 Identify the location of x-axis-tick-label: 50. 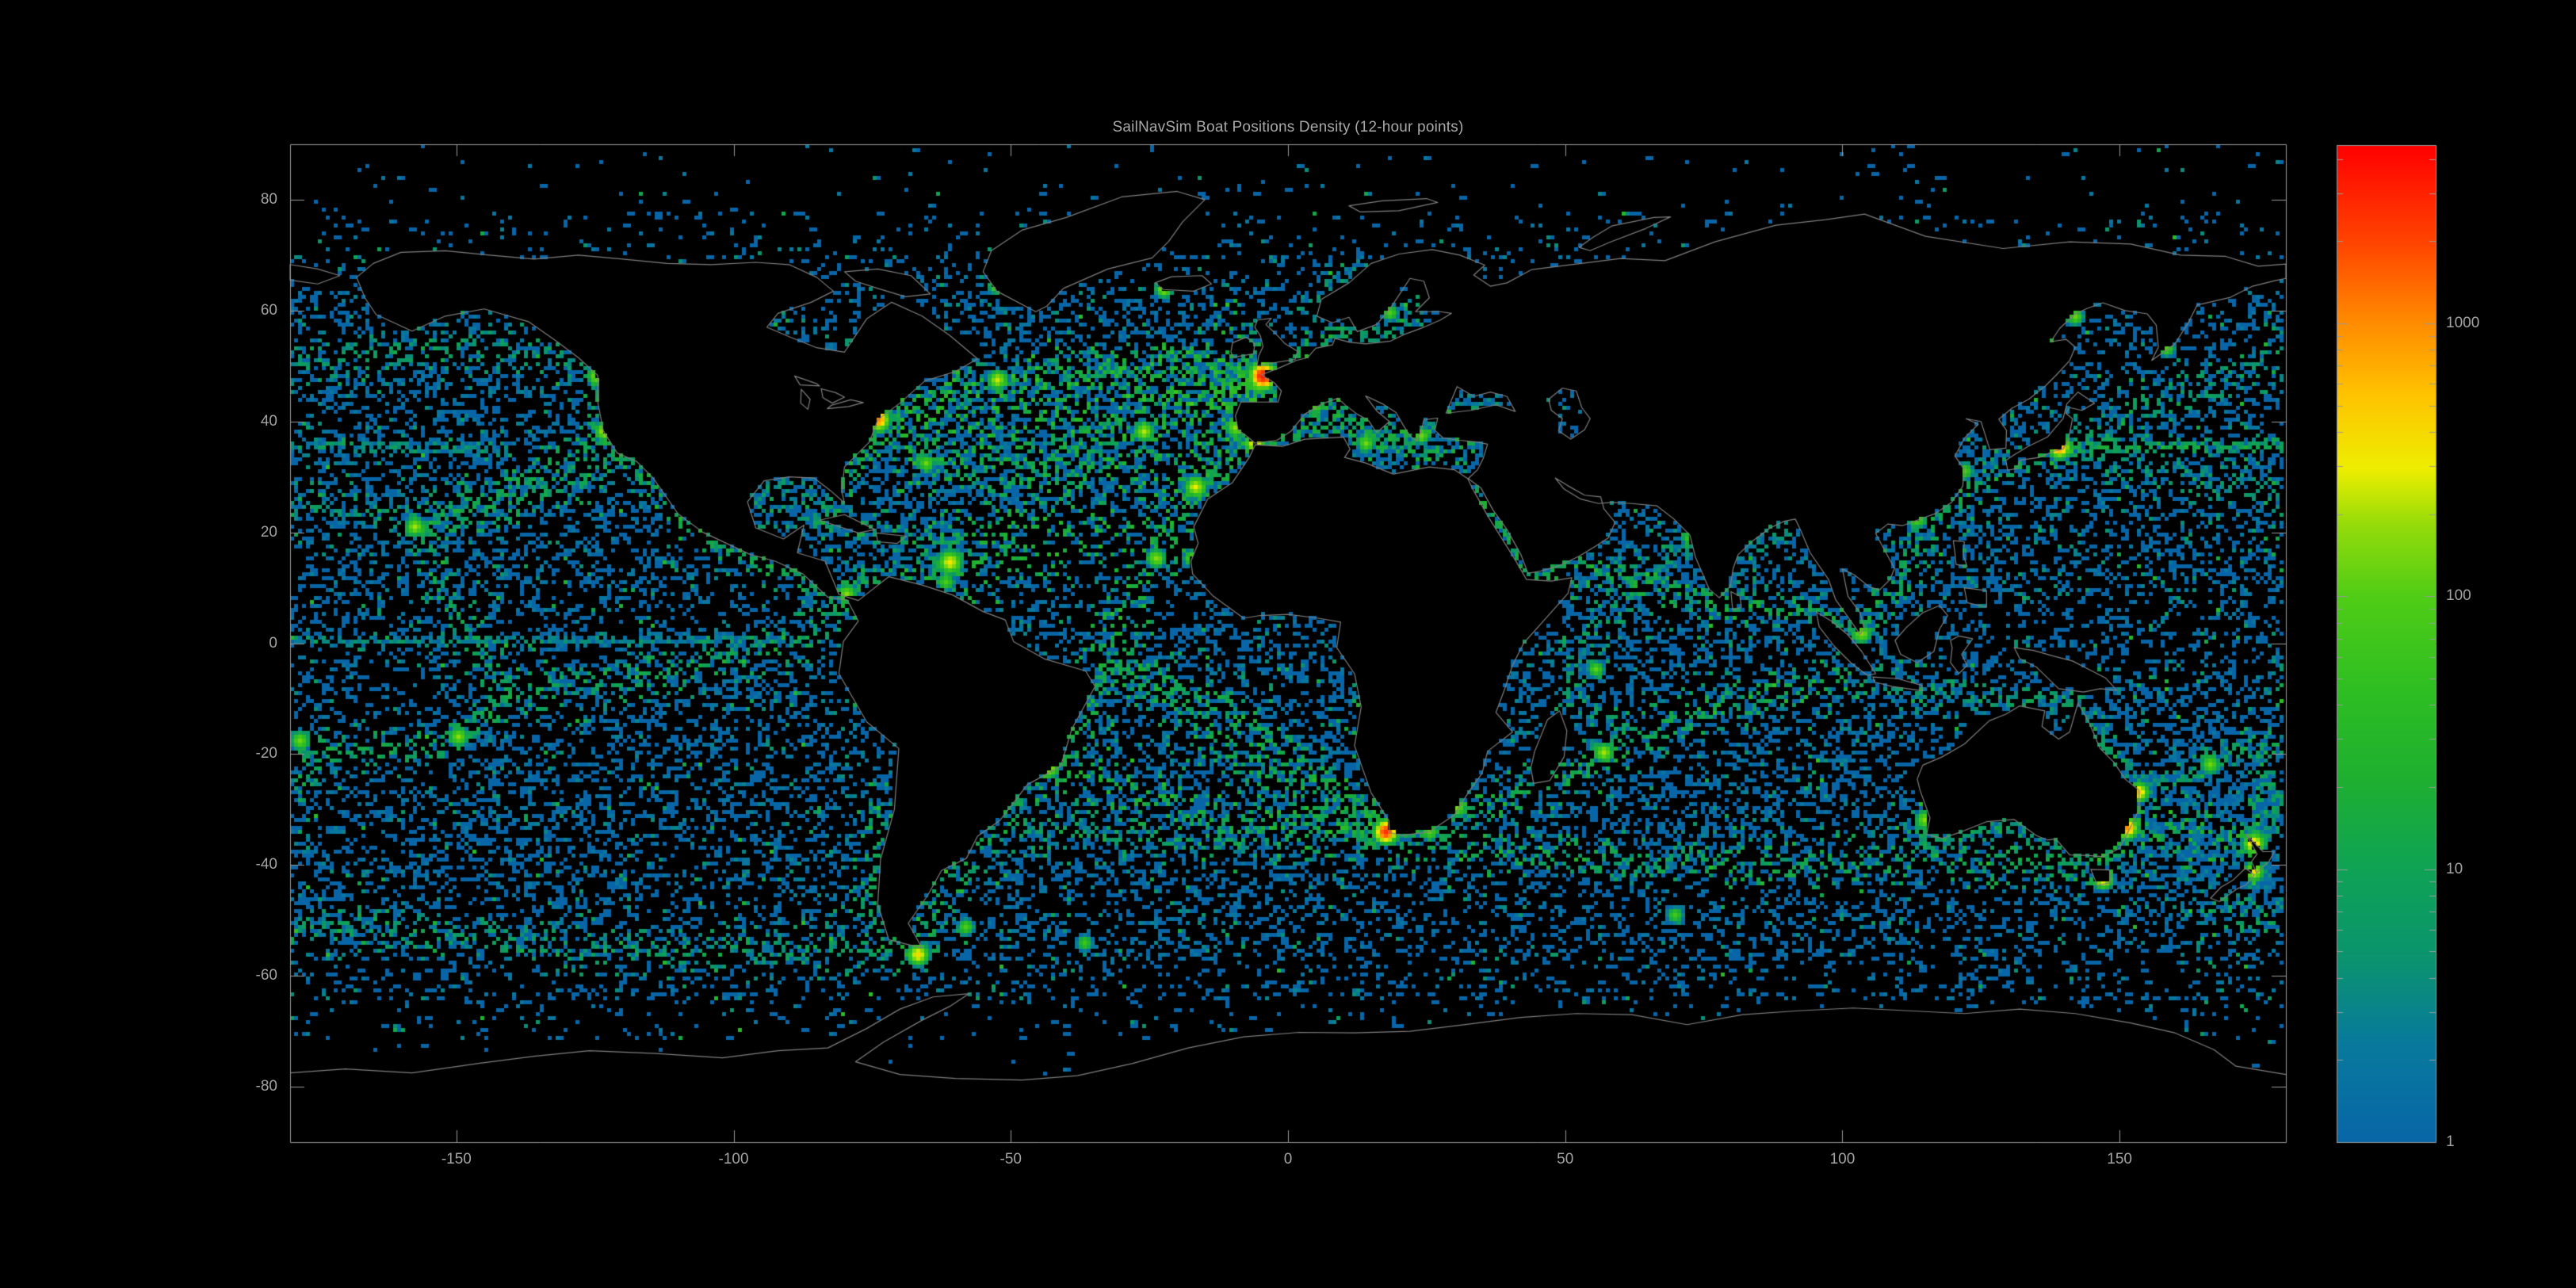
(1565, 1159).